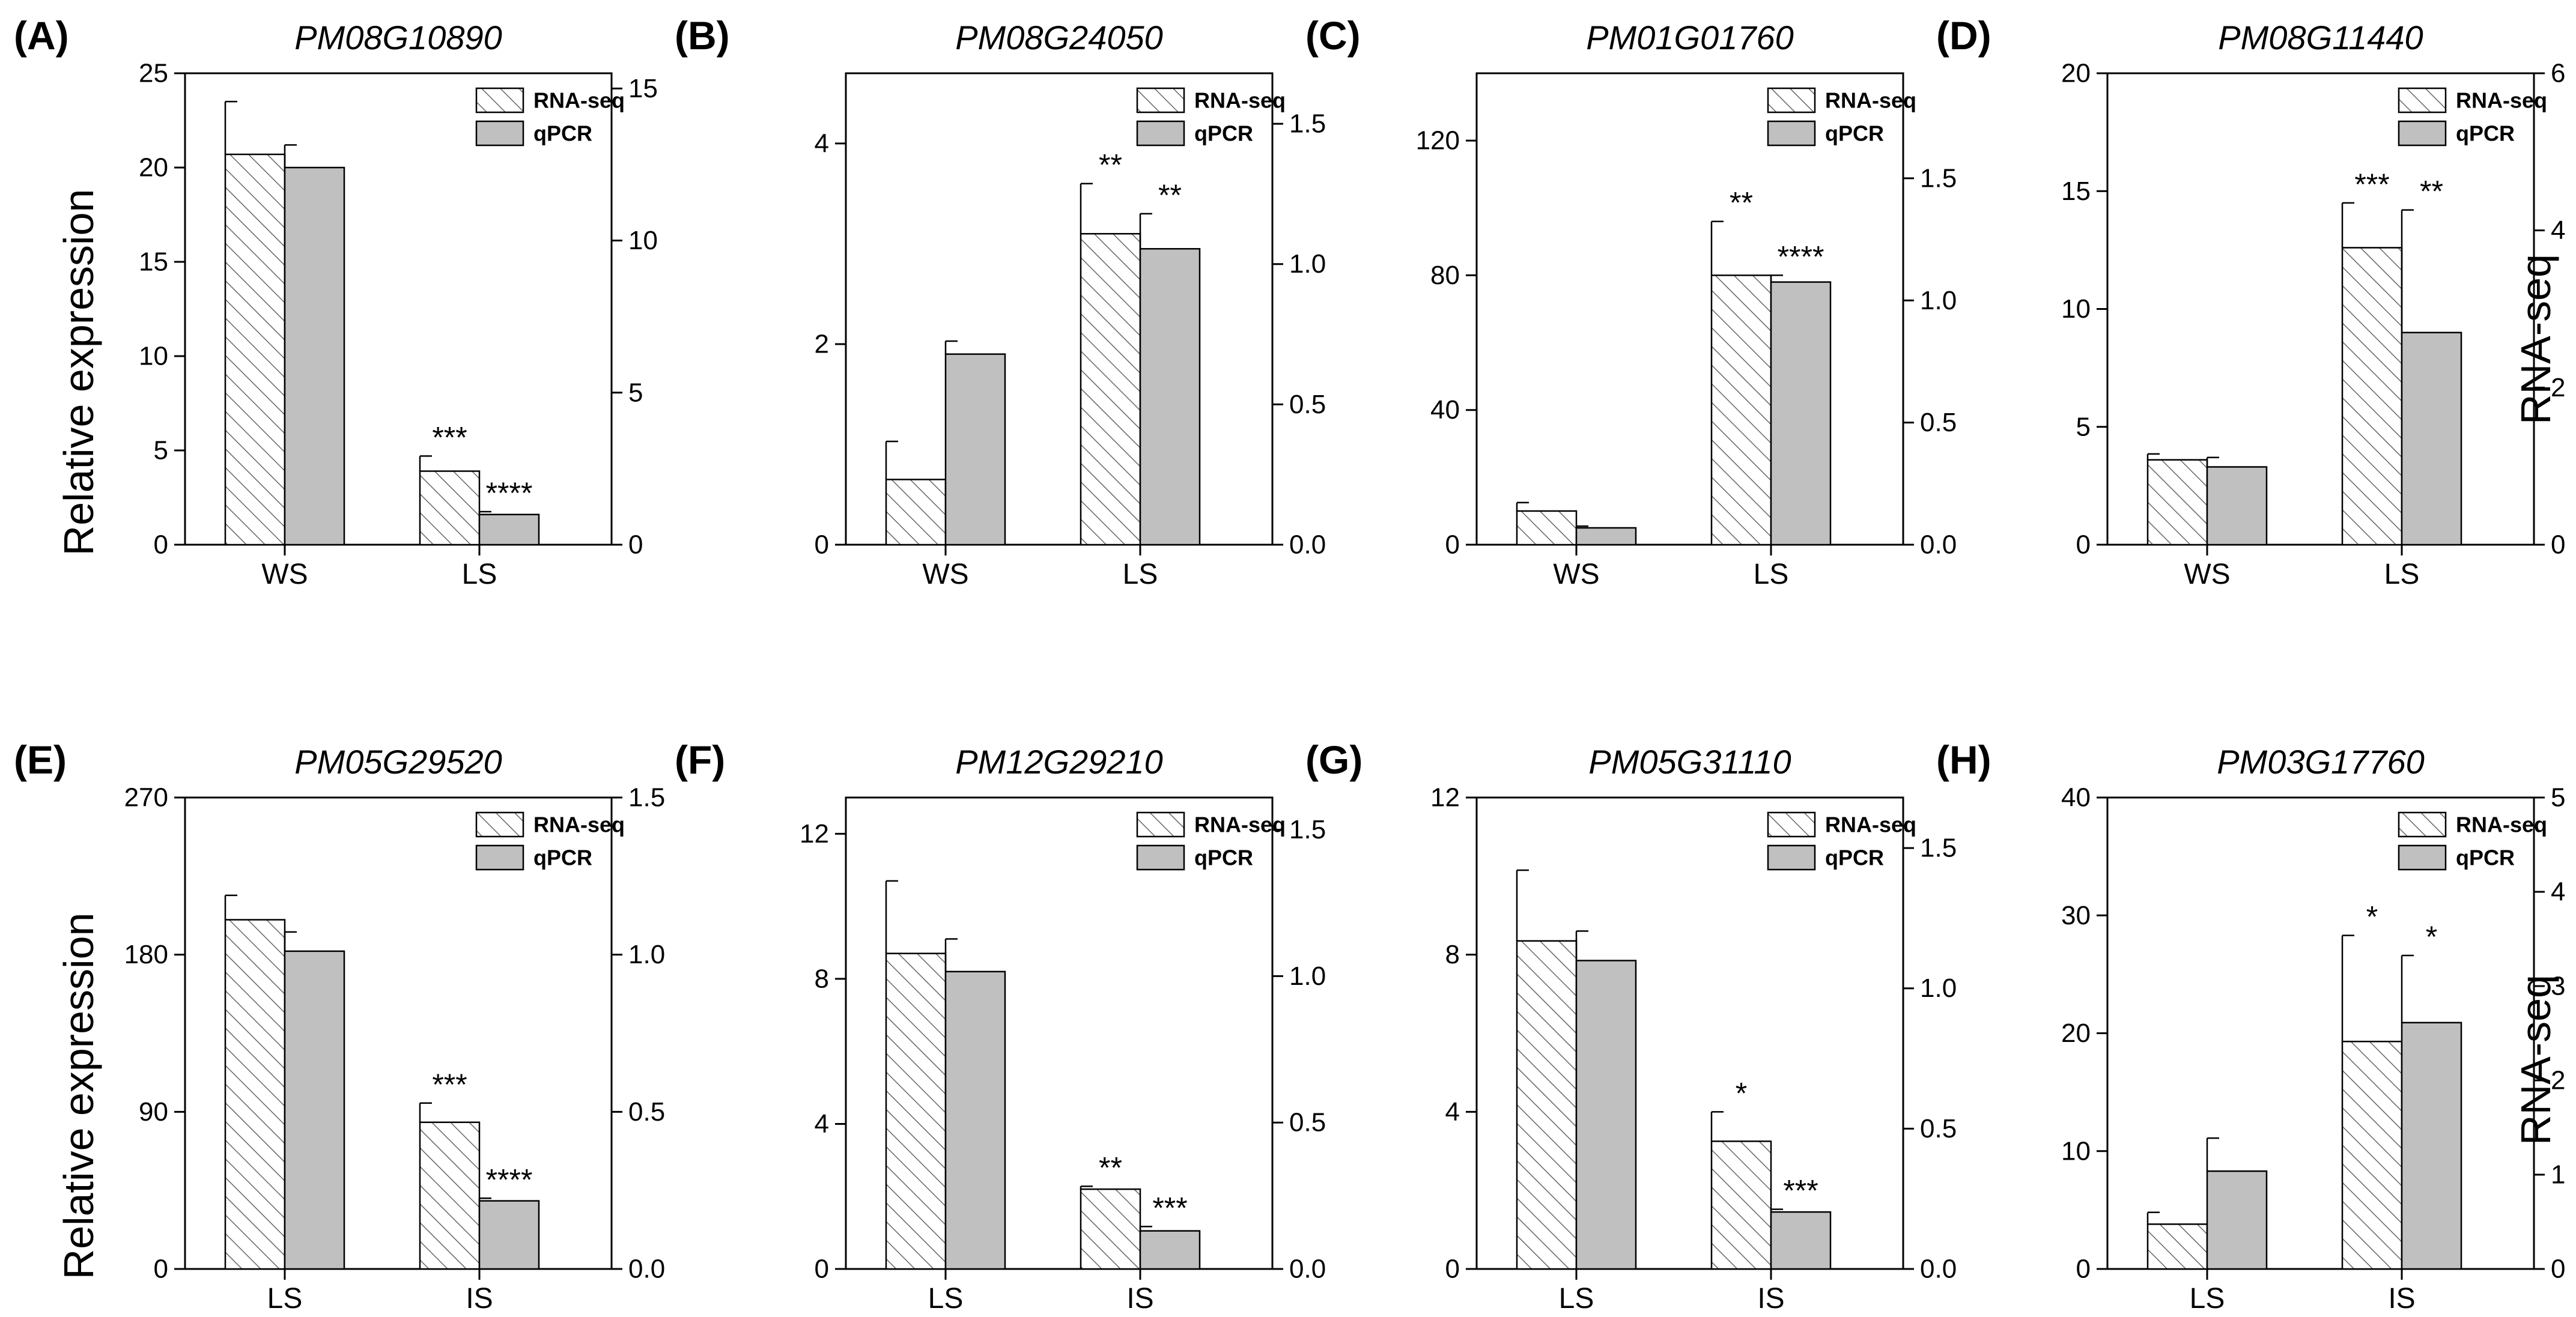 The height and width of the screenshot is (1317, 2576). What do you see at coordinates (2076, 1151) in the screenshot?
I see `left-tick-label: 10` at bounding box center [2076, 1151].